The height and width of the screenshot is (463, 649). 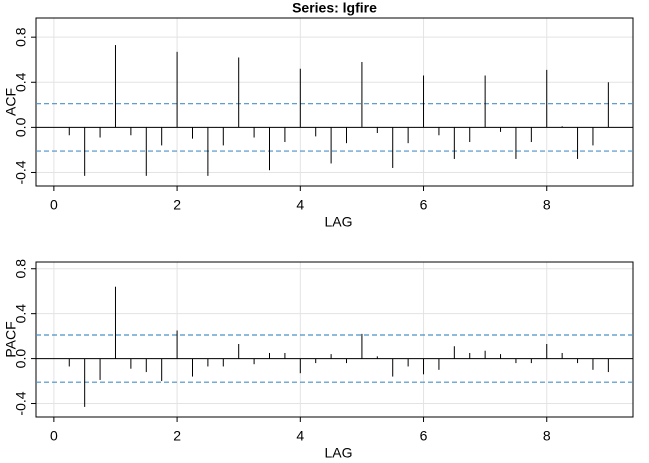 What do you see at coordinates (11, 339) in the screenshot?
I see `y-axis-label: PACF` at bounding box center [11, 339].